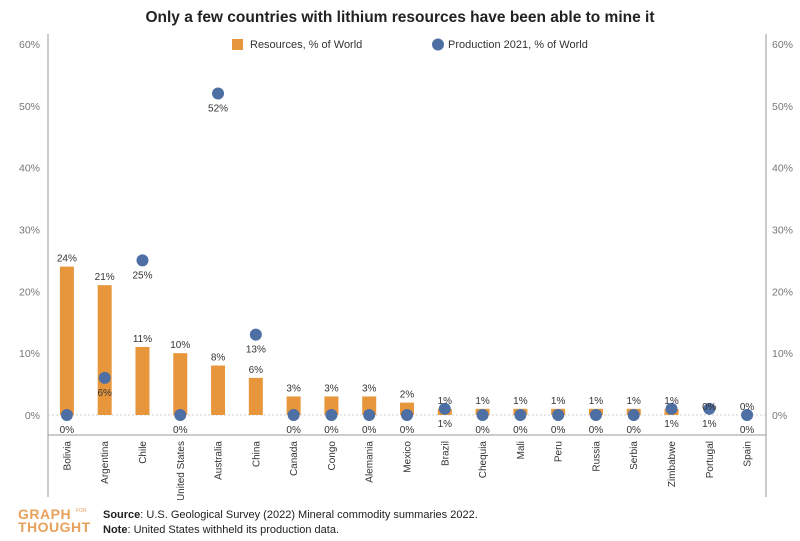 The width and height of the screenshot is (800, 541). I want to click on logo-word-graph: GRAPH, so click(45, 514).